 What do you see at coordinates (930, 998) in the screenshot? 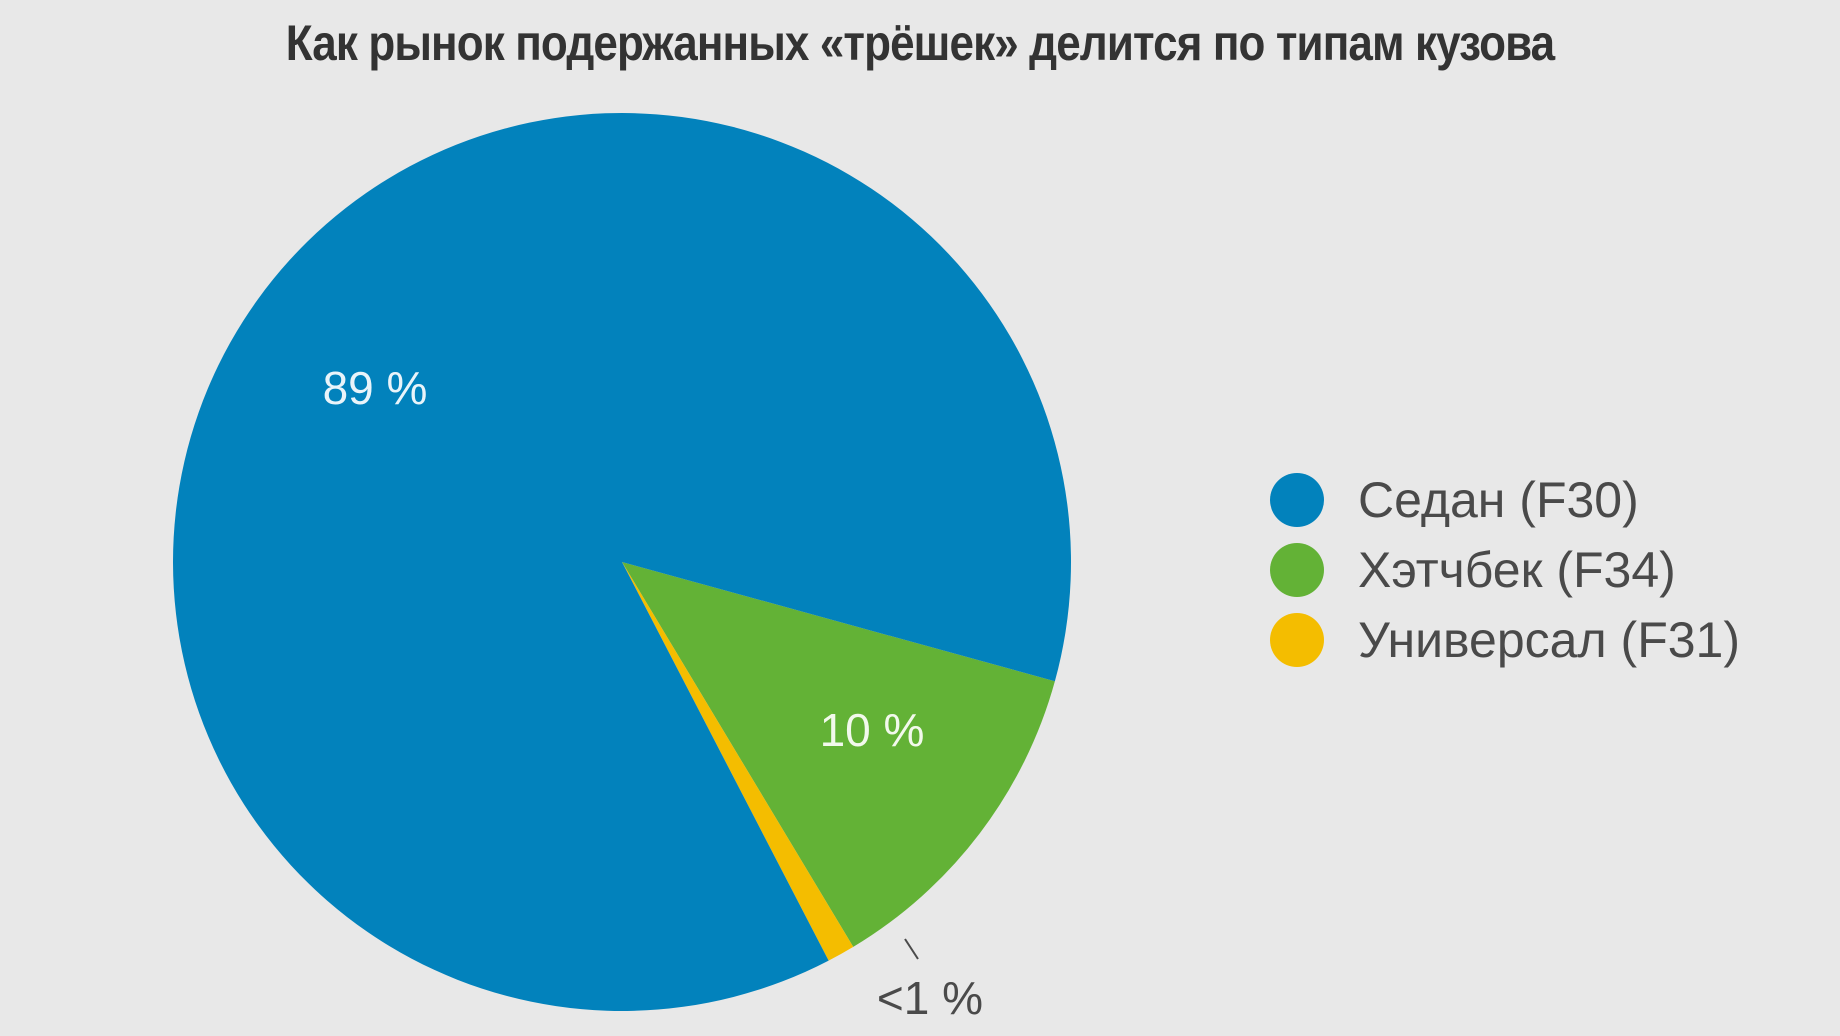
I see `data-label-wagon: <1 %` at bounding box center [930, 998].